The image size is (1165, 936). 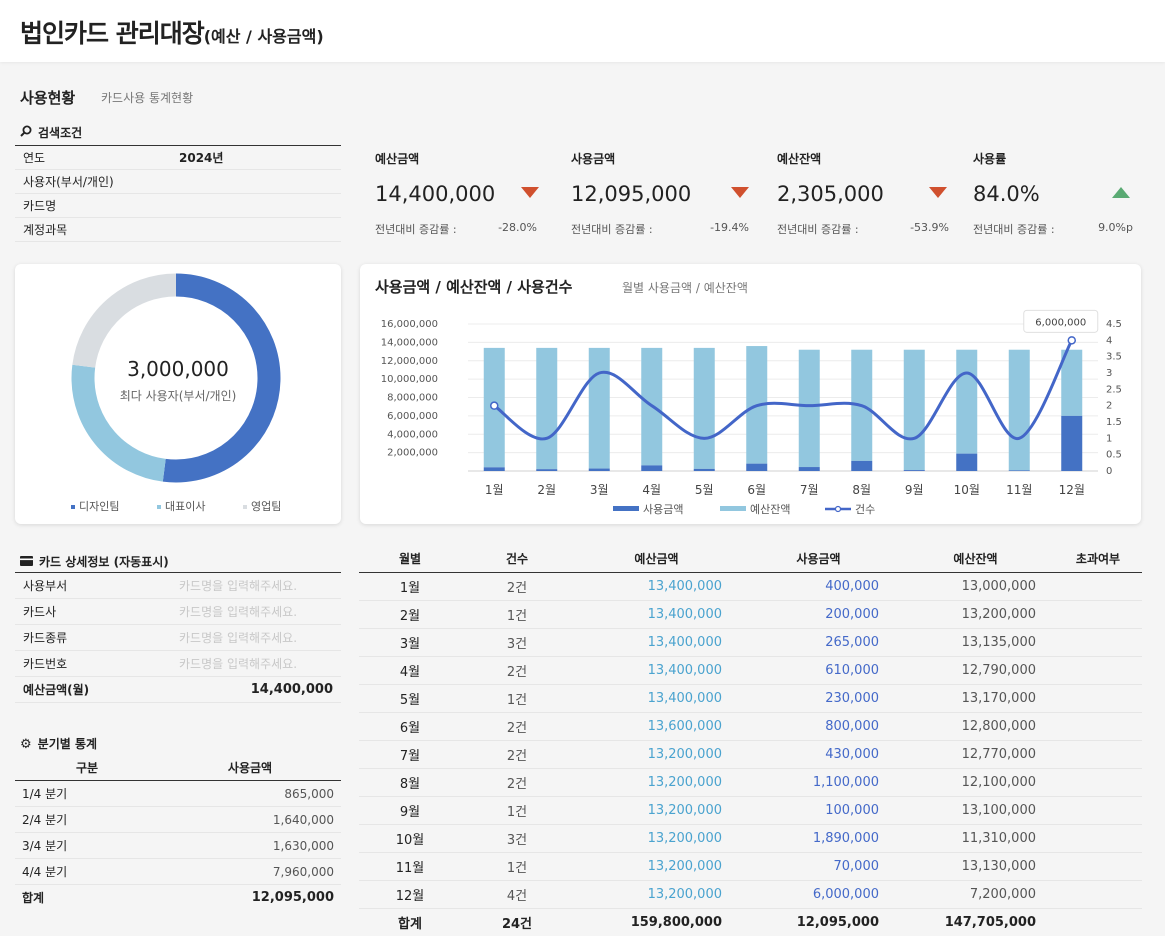 What do you see at coordinates (1109, 373) in the screenshot?
I see `y2-tick-label: 3` at bounding box center [1109, 373].